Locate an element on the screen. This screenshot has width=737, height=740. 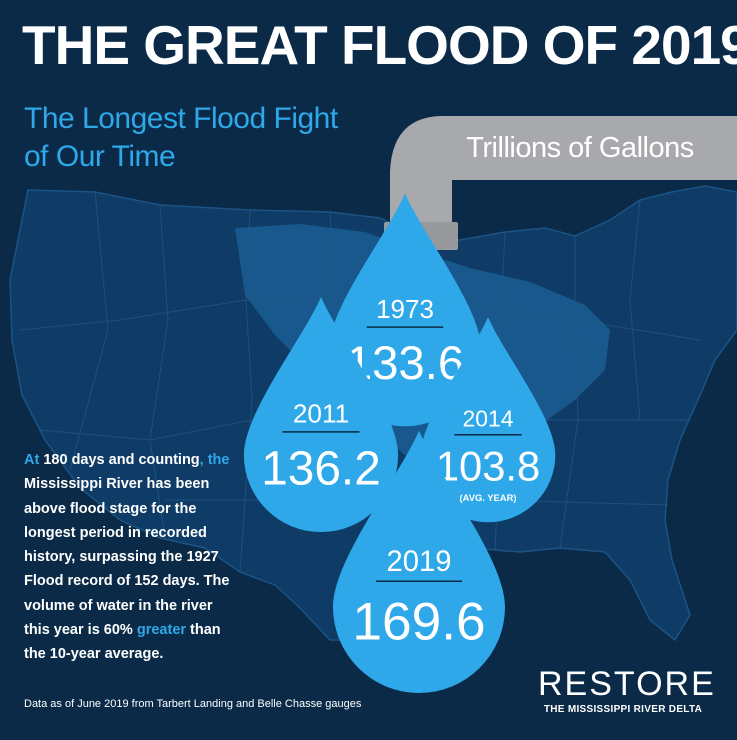
page-title: THE GREAT FLOOD OF 2019 is located at coordinates (379, 45).